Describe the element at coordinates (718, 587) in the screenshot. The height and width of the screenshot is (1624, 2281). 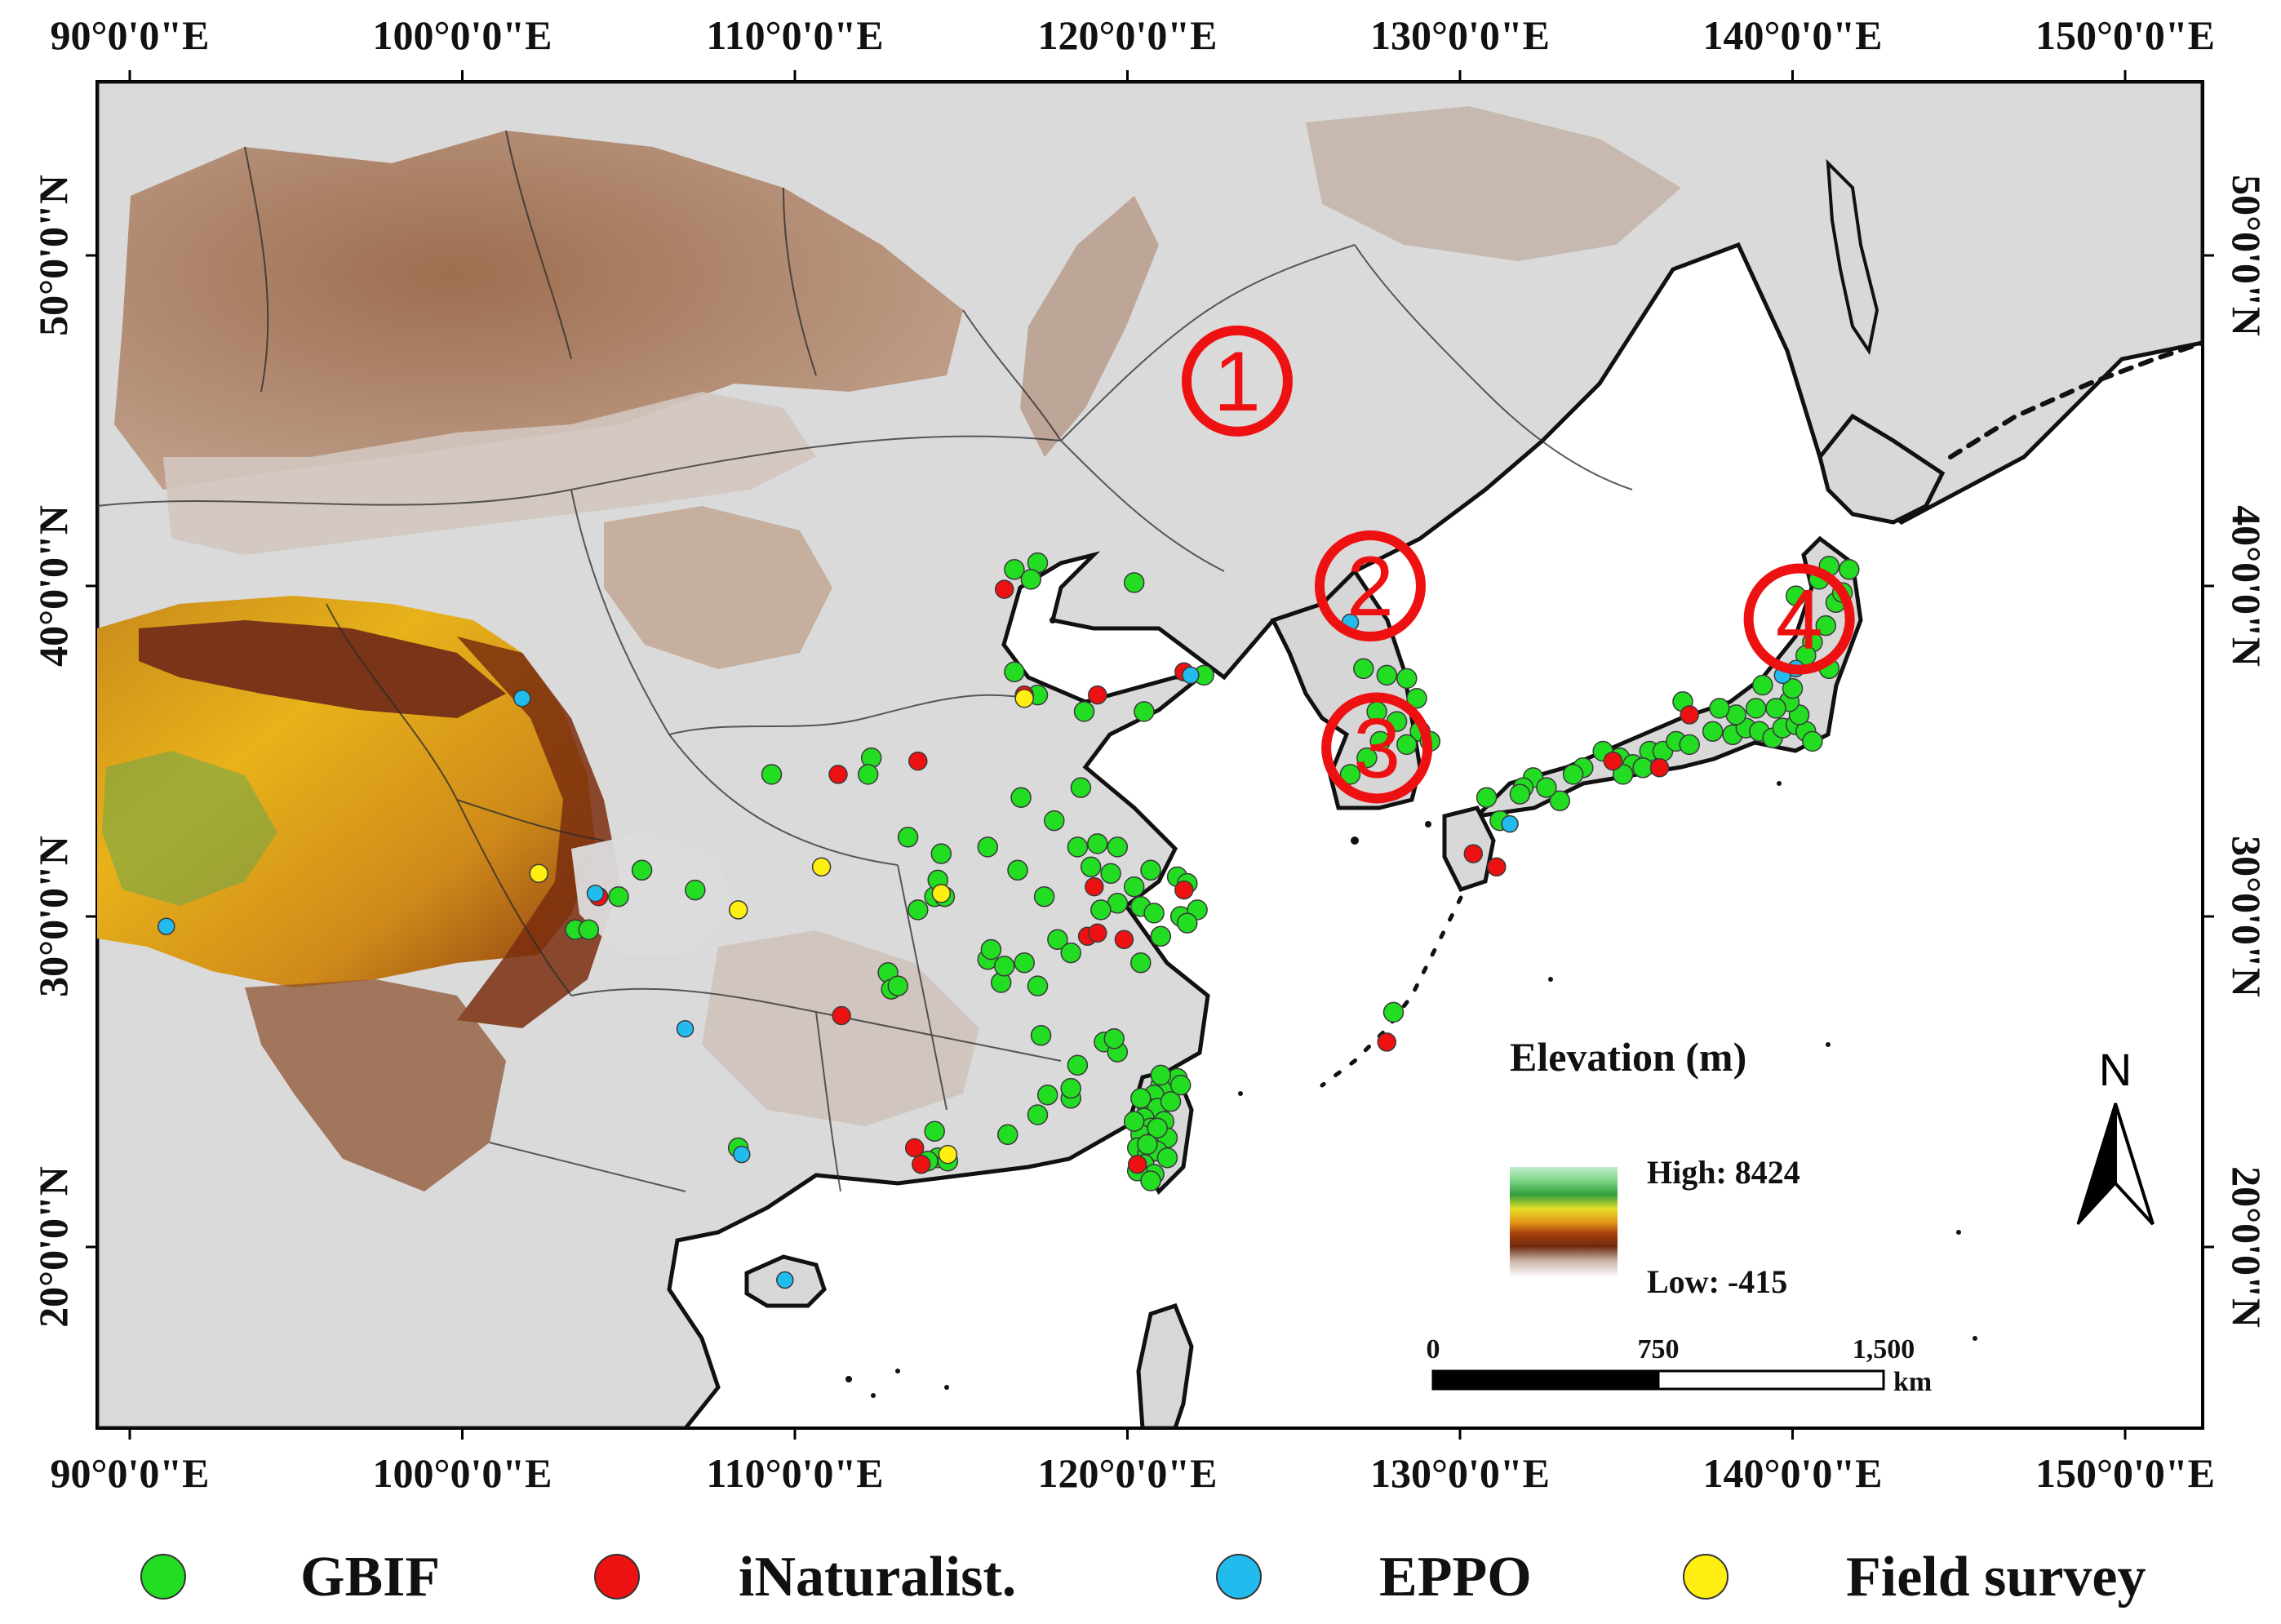
I see `loess-plateau` at that location.